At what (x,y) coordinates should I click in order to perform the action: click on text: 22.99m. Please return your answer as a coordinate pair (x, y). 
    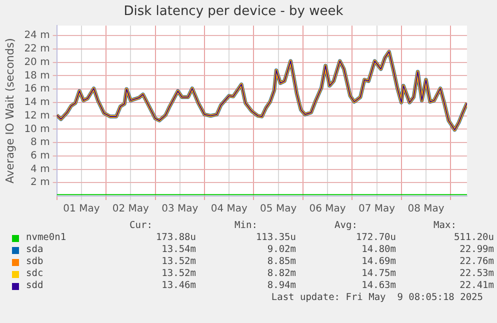
    Looking at the image, I should click on (476, 250).